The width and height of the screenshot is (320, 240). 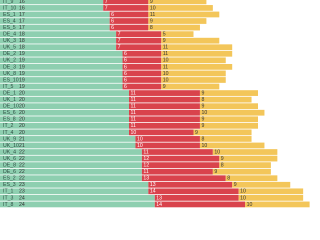 I want to click on category-label: IT_3, so click(x=8, y=198).